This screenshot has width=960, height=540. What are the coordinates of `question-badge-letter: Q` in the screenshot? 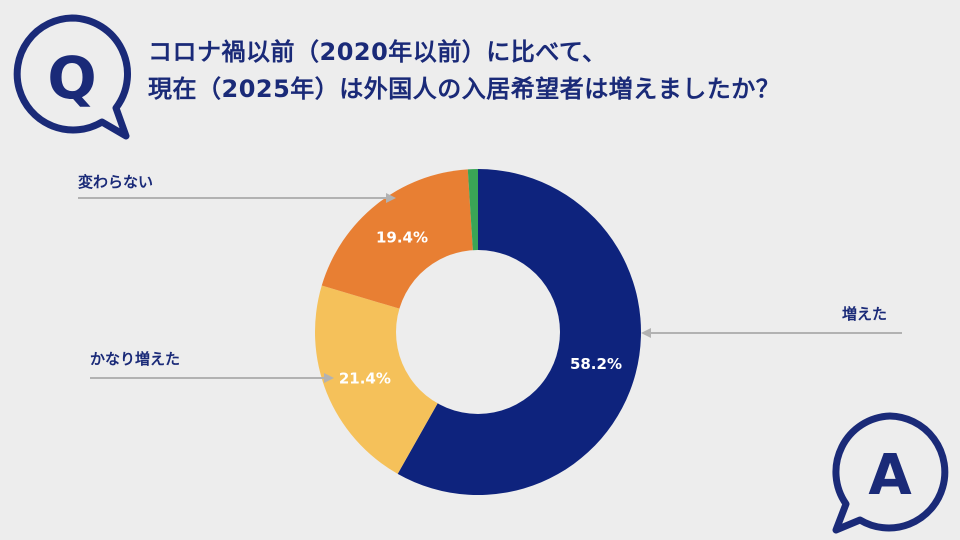 It's located at (71, 78).